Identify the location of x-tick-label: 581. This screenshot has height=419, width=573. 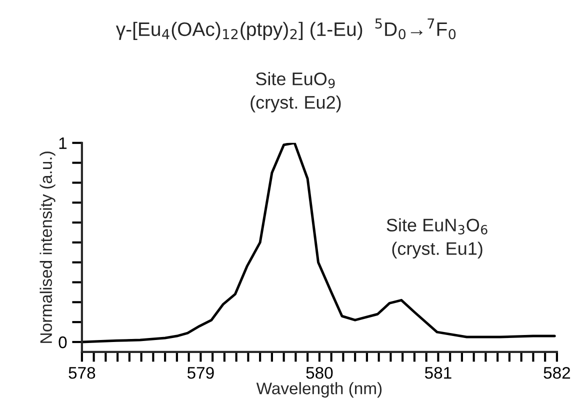
(438, 372).